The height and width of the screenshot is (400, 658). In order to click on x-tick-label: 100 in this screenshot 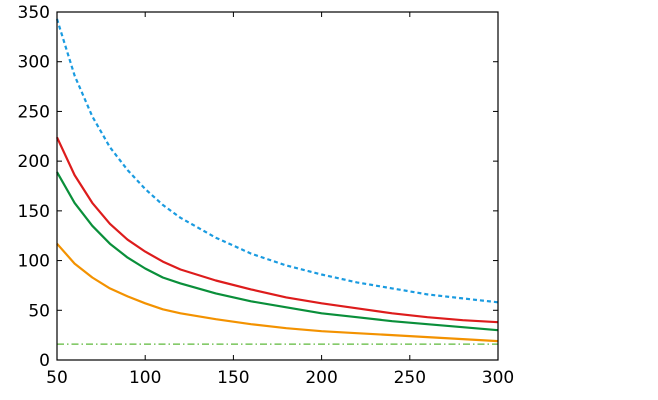, I will do `click(145, 378)`.